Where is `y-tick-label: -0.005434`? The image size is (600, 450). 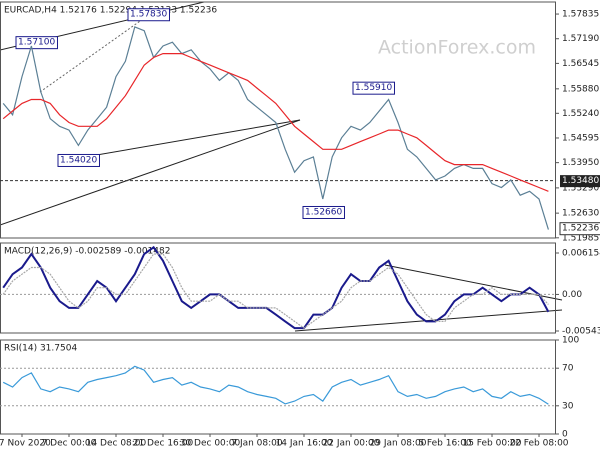
y-tick-label: -0.005434 is located at coordinates (581, 332).